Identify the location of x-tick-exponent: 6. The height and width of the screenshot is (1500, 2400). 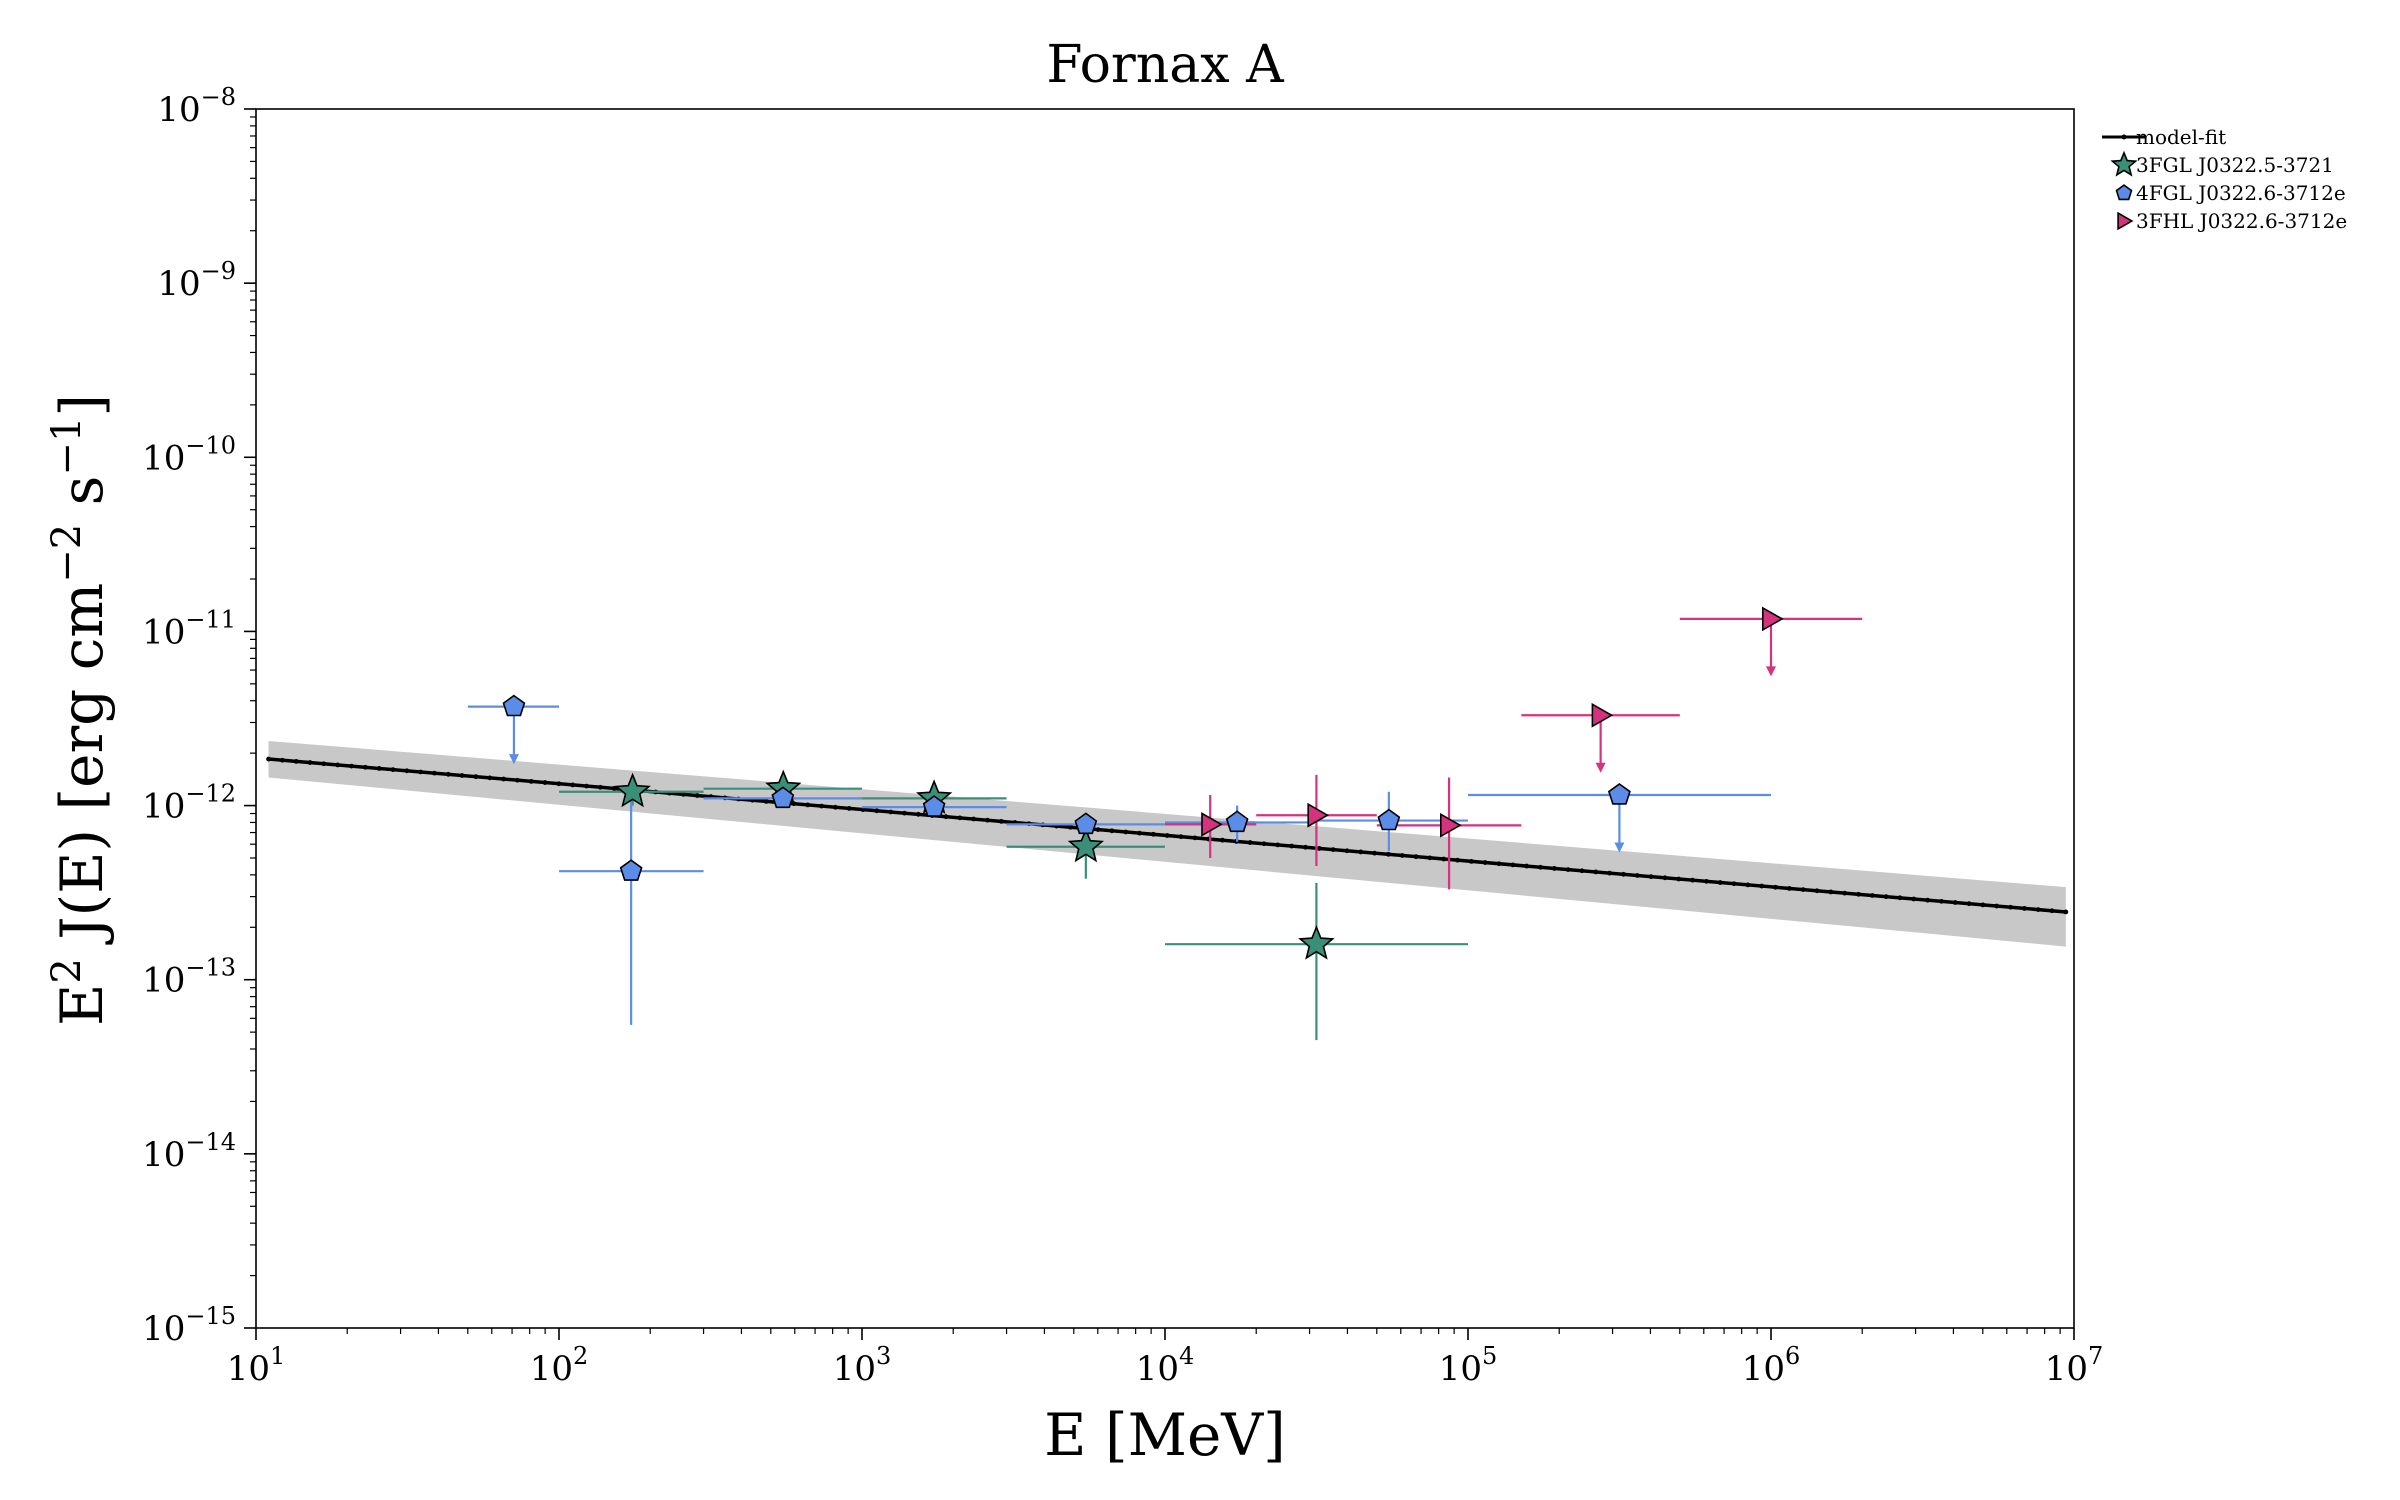
(1792, 1356).